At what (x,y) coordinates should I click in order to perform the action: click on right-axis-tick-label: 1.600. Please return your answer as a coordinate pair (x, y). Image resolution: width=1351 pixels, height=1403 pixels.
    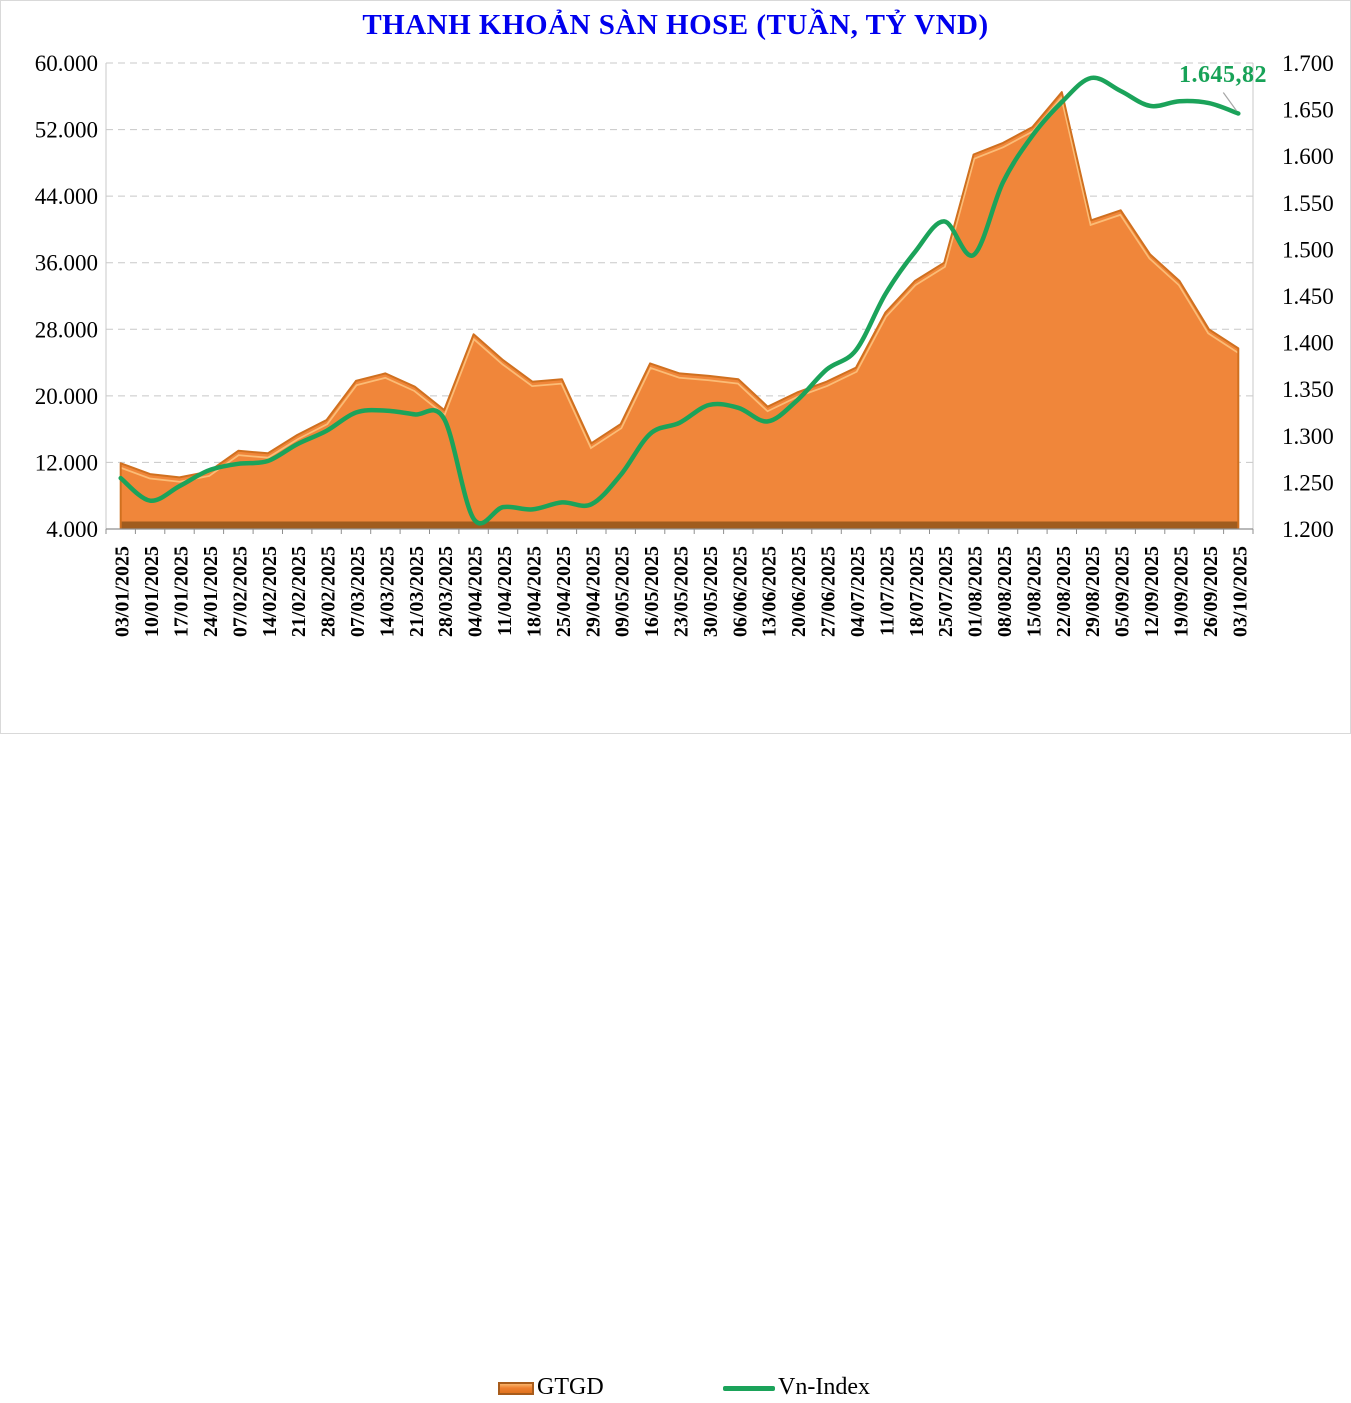
    Looking at the image, I should click on (1308, 156).